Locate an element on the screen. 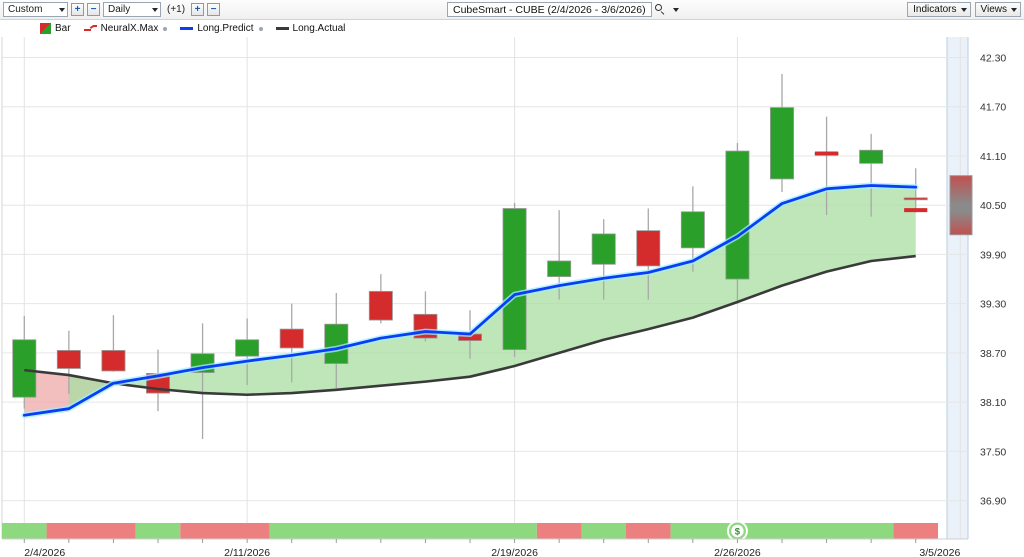  indicators-button: Indicators is located at coordinates (939, 9).